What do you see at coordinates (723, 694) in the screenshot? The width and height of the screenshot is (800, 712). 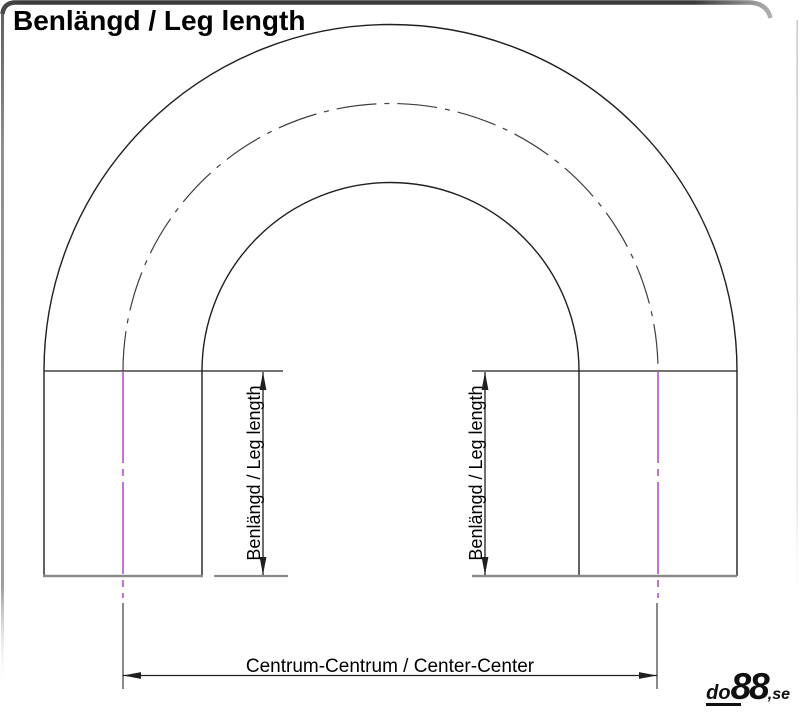 I see `logo-prefix: do` at bounding box center [723, 694].